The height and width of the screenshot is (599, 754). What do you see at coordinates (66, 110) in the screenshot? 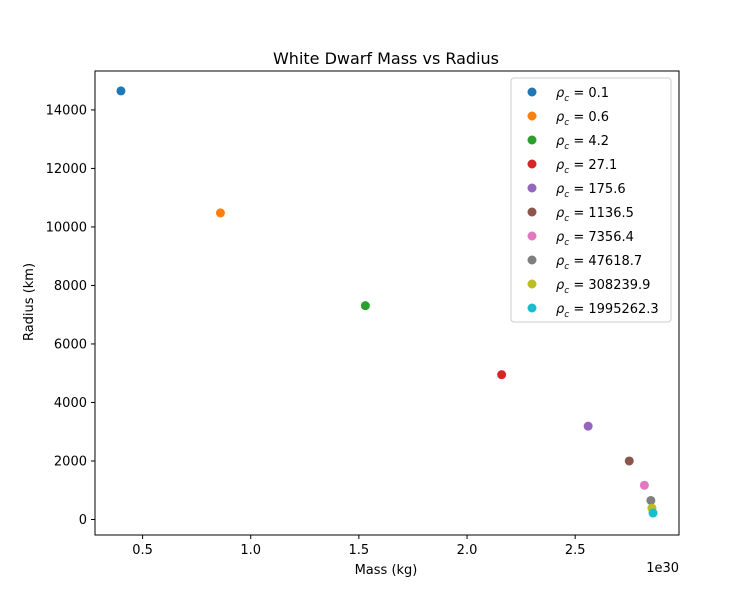
I see `y-tick-label: 14000` at bounding box center [66, 110].